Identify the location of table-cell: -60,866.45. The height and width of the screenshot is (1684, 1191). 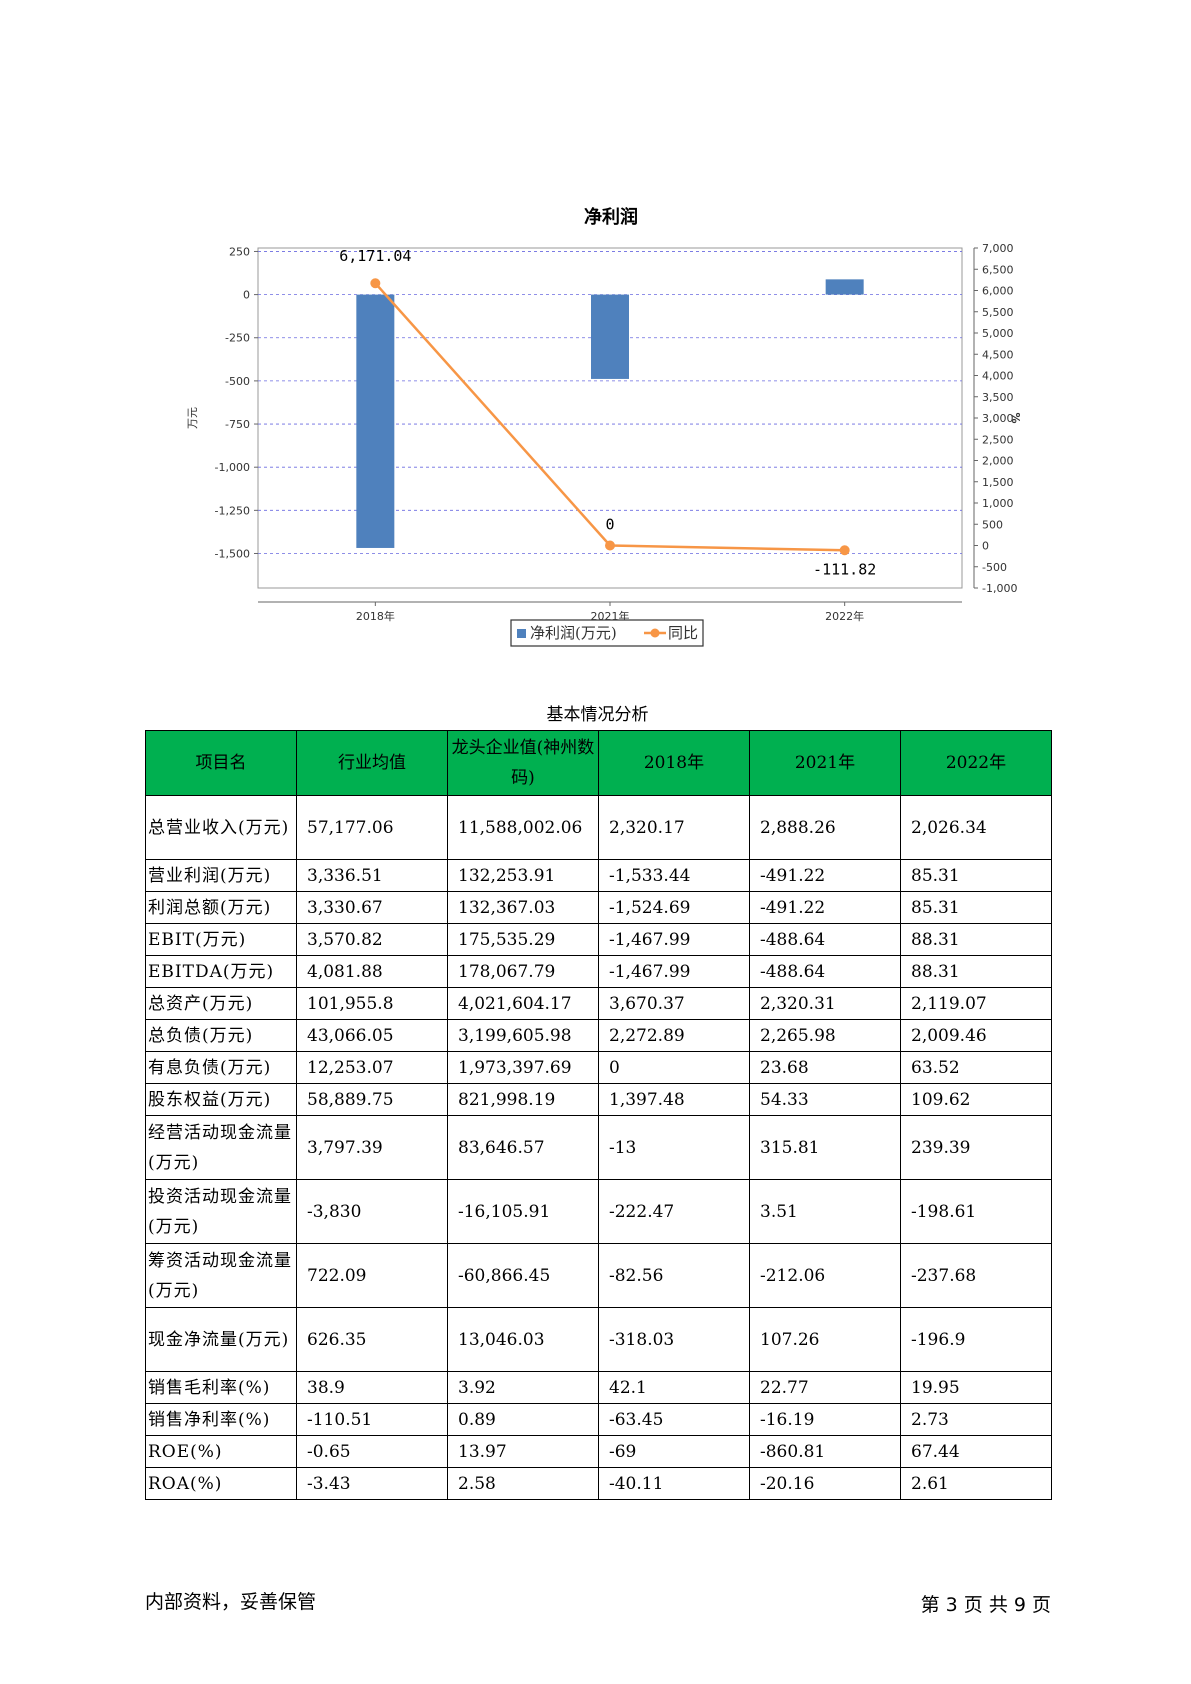
(523, 1275).